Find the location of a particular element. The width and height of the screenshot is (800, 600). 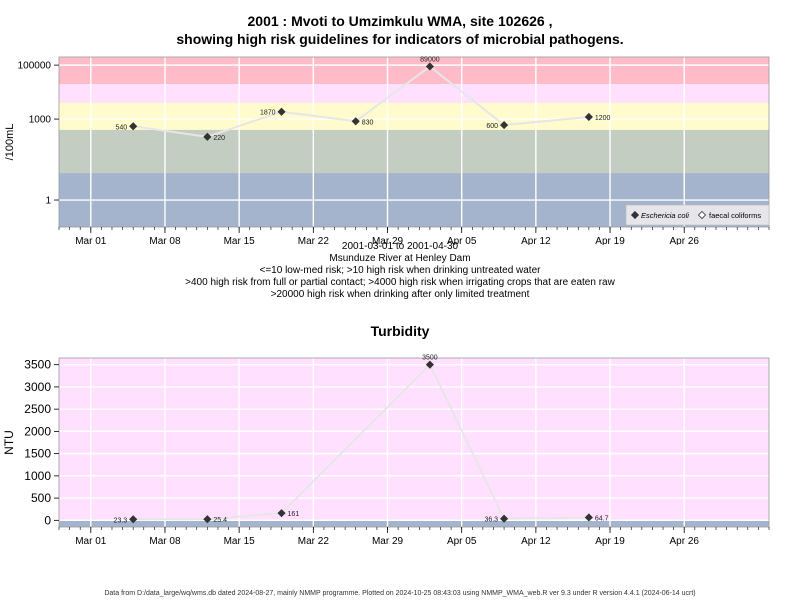

y-tick-label: 100000 is located at coordinates (35, 66).